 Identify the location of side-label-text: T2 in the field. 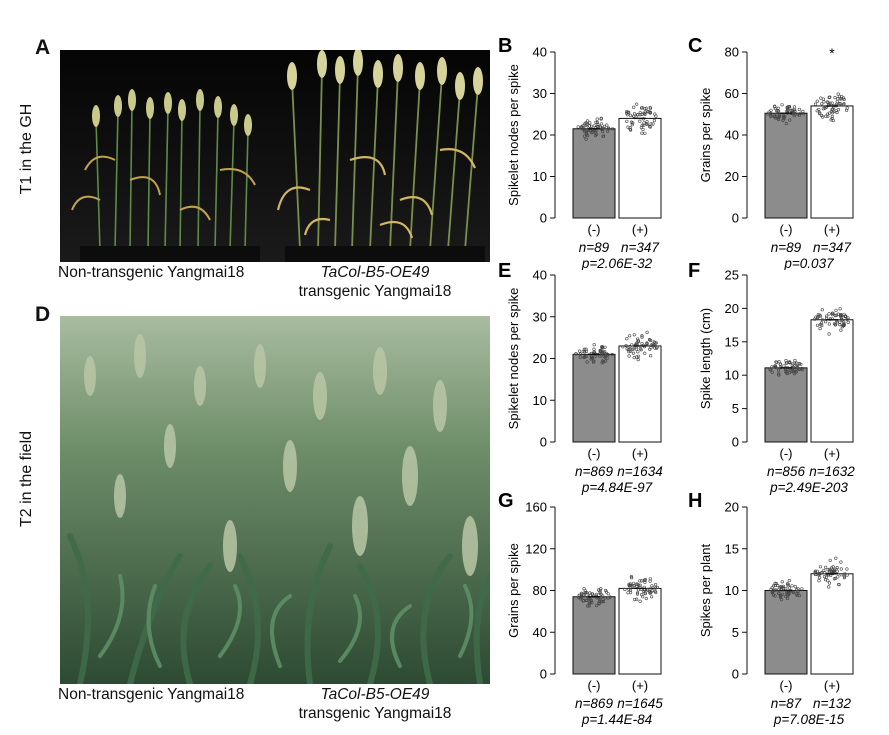
(26, 479).